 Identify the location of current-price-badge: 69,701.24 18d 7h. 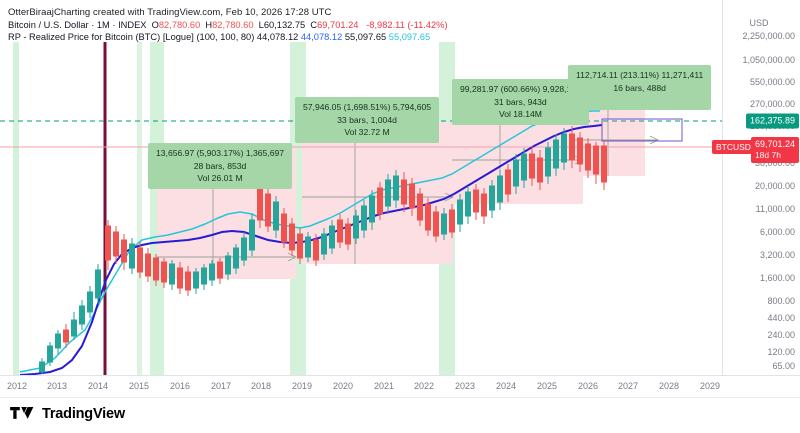
(774, 150).